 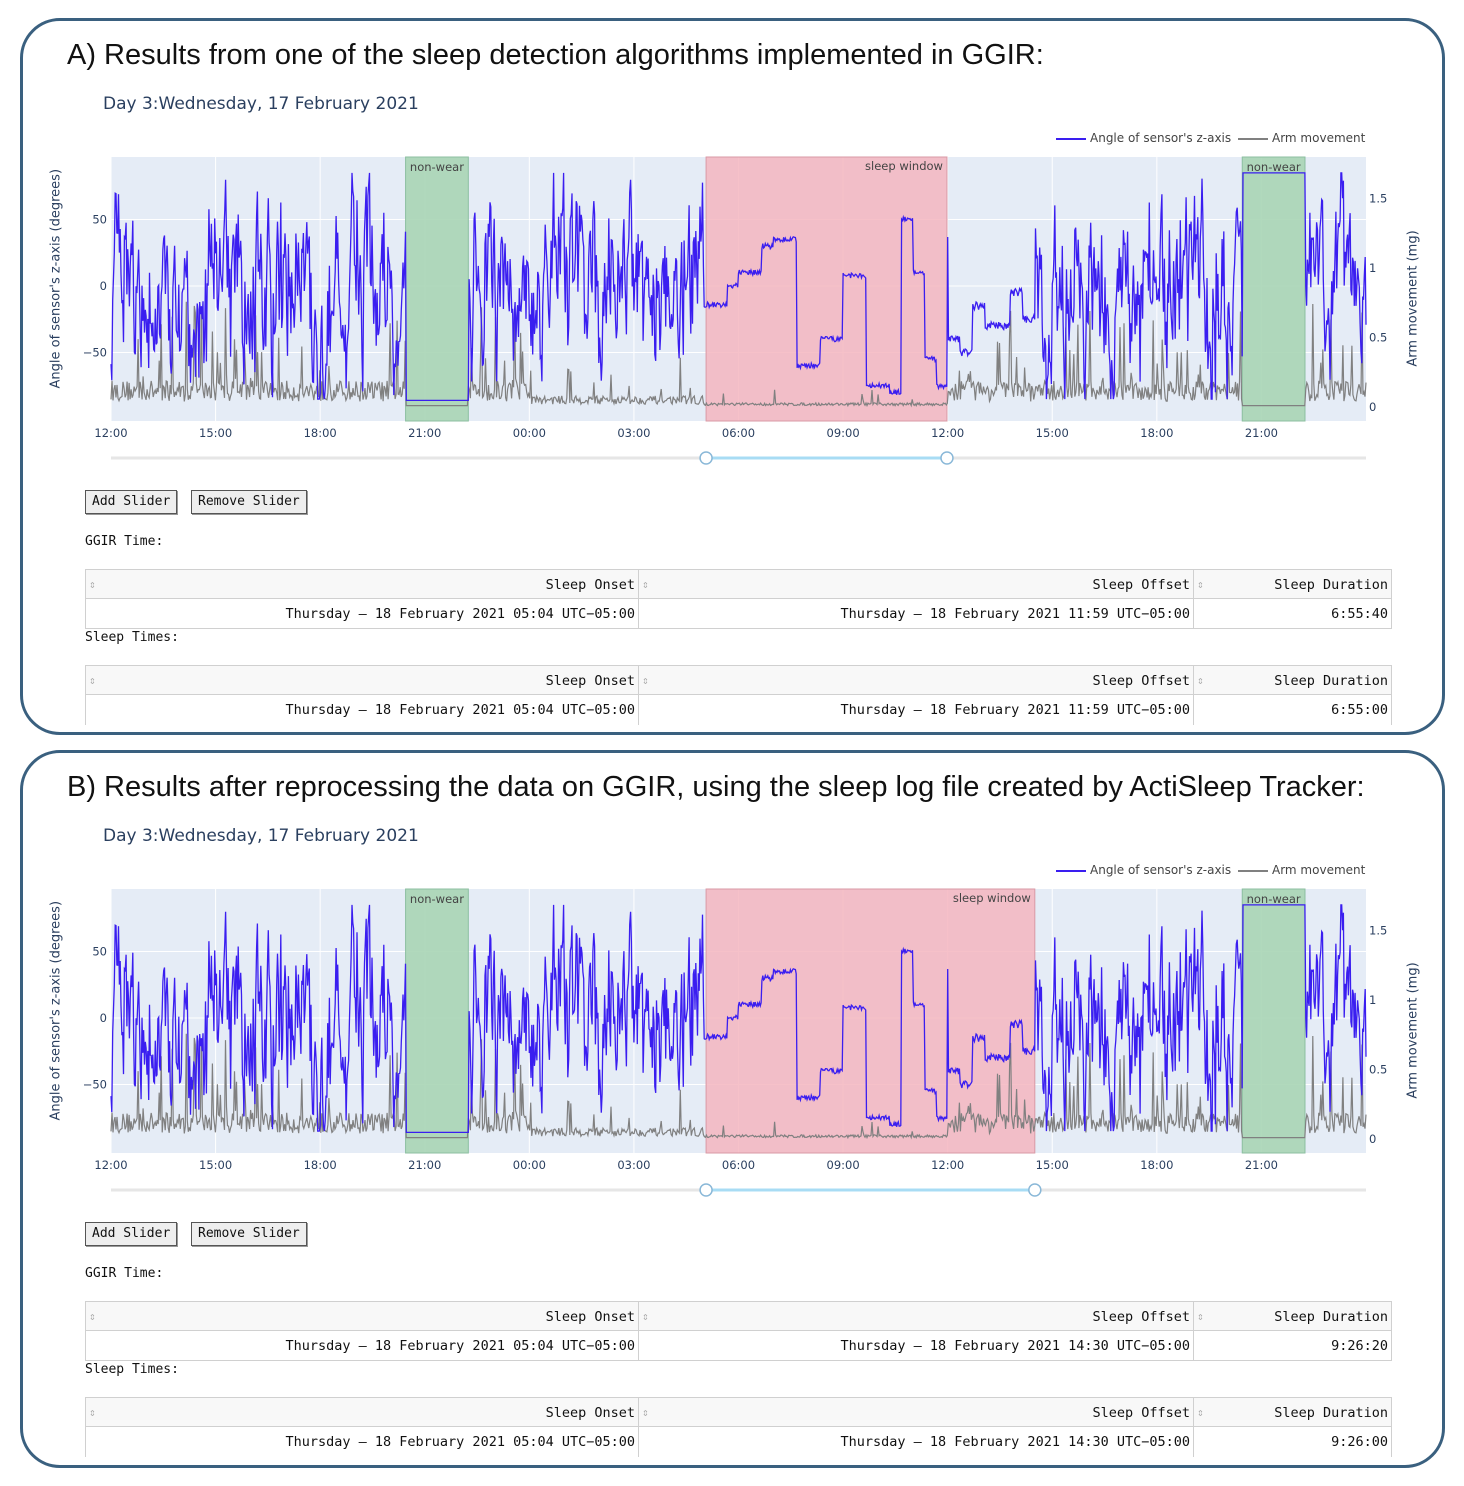 I want to click on angle-line, so click(x=738, y=287).